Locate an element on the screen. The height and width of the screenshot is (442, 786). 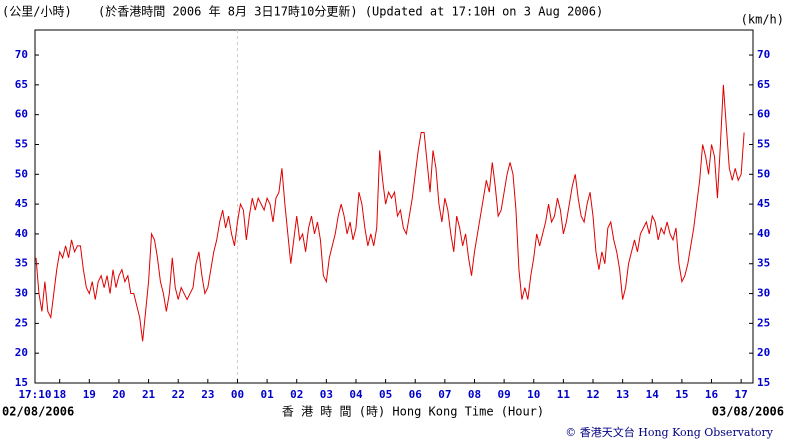
y-tick-label: 15 is located at coordinates (21, 382).